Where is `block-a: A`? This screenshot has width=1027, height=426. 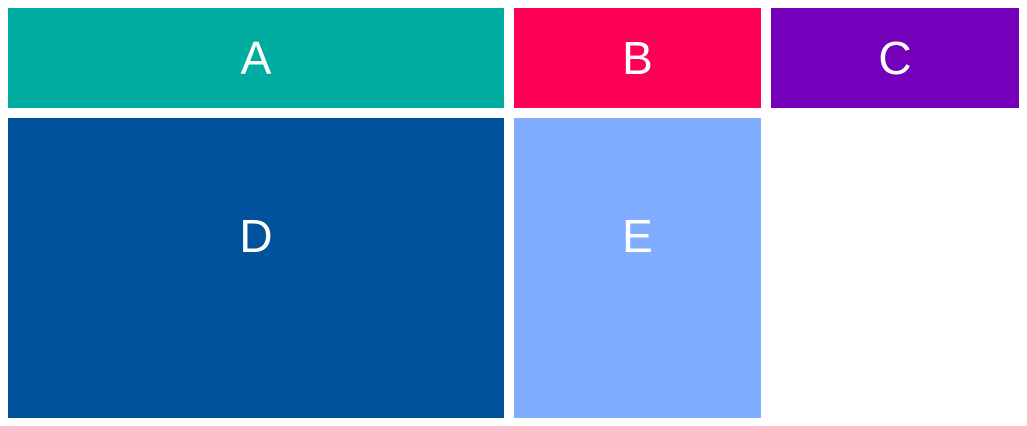 block-a: A is located at coordinates (256, 58).